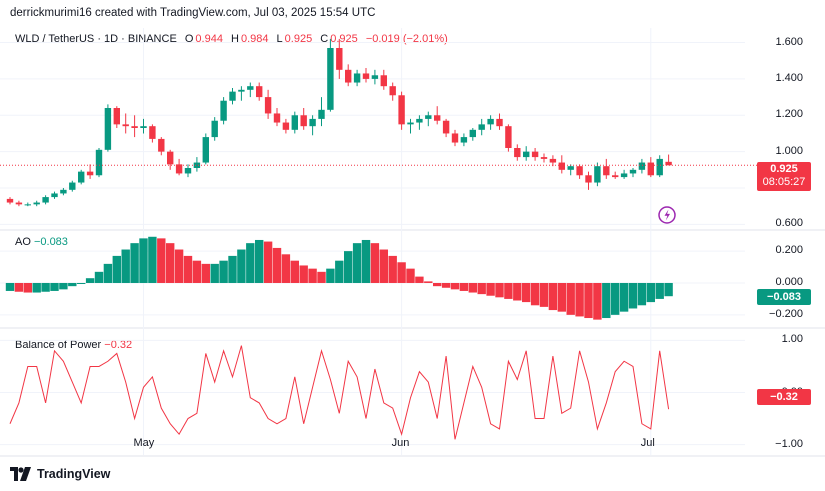 This screenshot has width=825, height=491. What do you see at coordinates (400, 443) in the screenshot?
I see `x-tick-label: Jun` at bounding box center [400, 443].